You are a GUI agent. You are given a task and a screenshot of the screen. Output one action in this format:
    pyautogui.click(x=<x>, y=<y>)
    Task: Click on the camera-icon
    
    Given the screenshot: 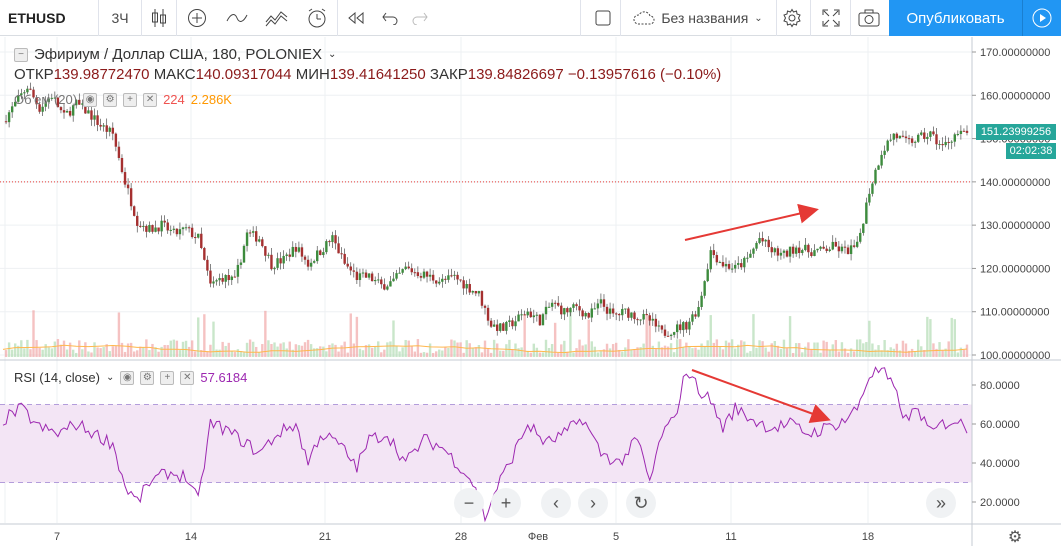 What is the action you would take?
    pyautogui.click(x=869, y=18)
    